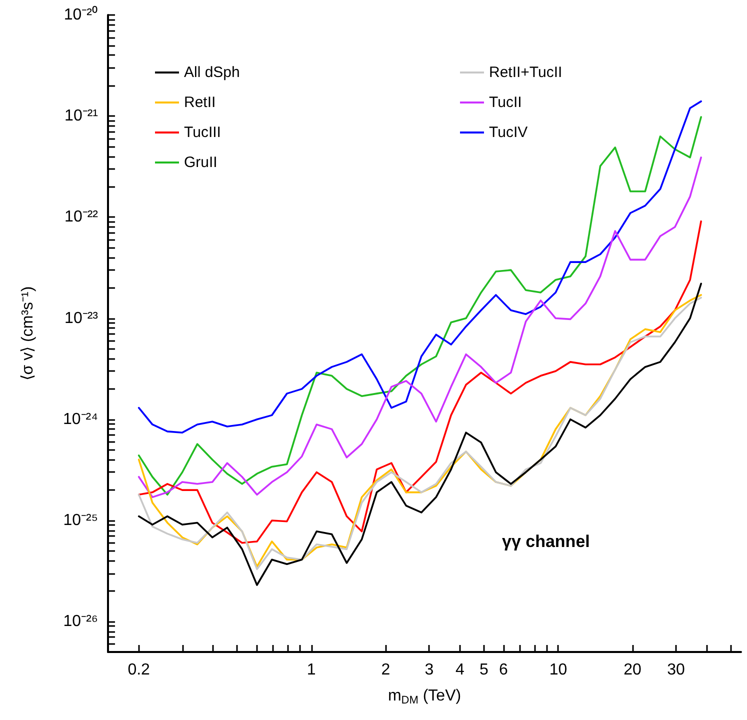  Describe the element at coordinates (676, 670) in the screenshot. I see `x-tick-label: 30` at that location.